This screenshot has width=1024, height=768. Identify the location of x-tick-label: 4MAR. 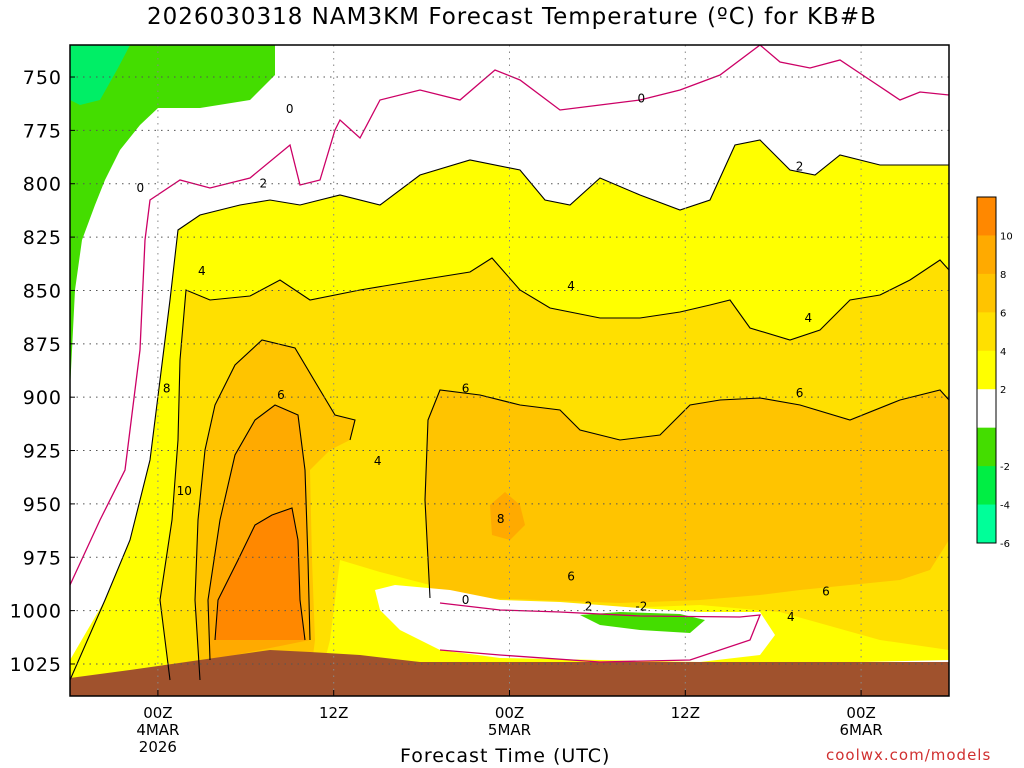
(157, 730).